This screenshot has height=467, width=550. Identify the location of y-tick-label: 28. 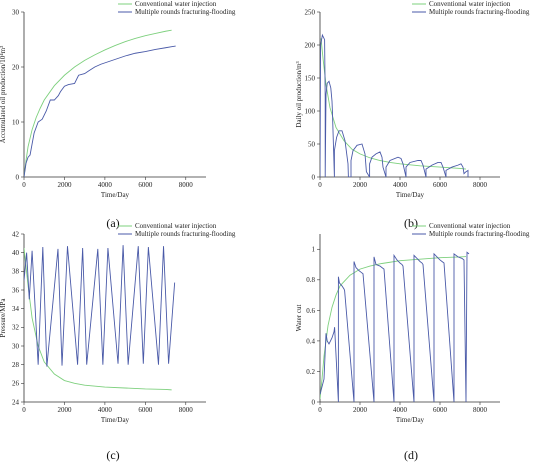
(16, 365).